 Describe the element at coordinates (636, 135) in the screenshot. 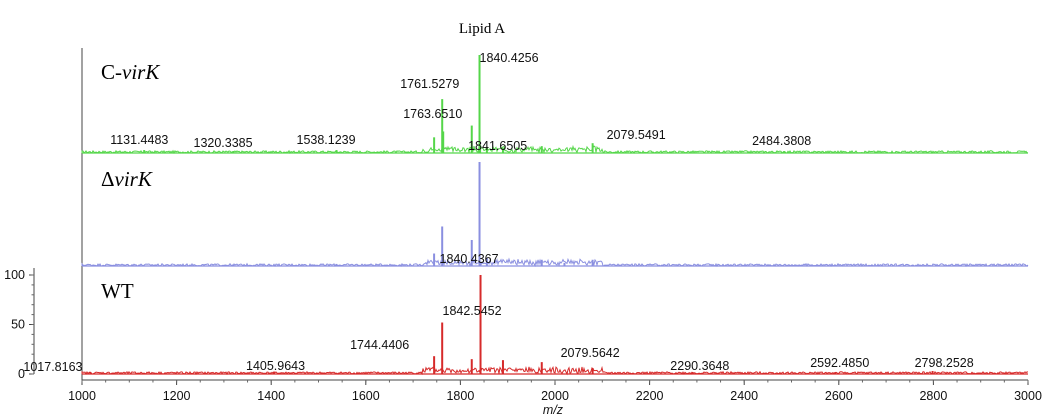

I see `peak-label: 2079.5491` at that location.